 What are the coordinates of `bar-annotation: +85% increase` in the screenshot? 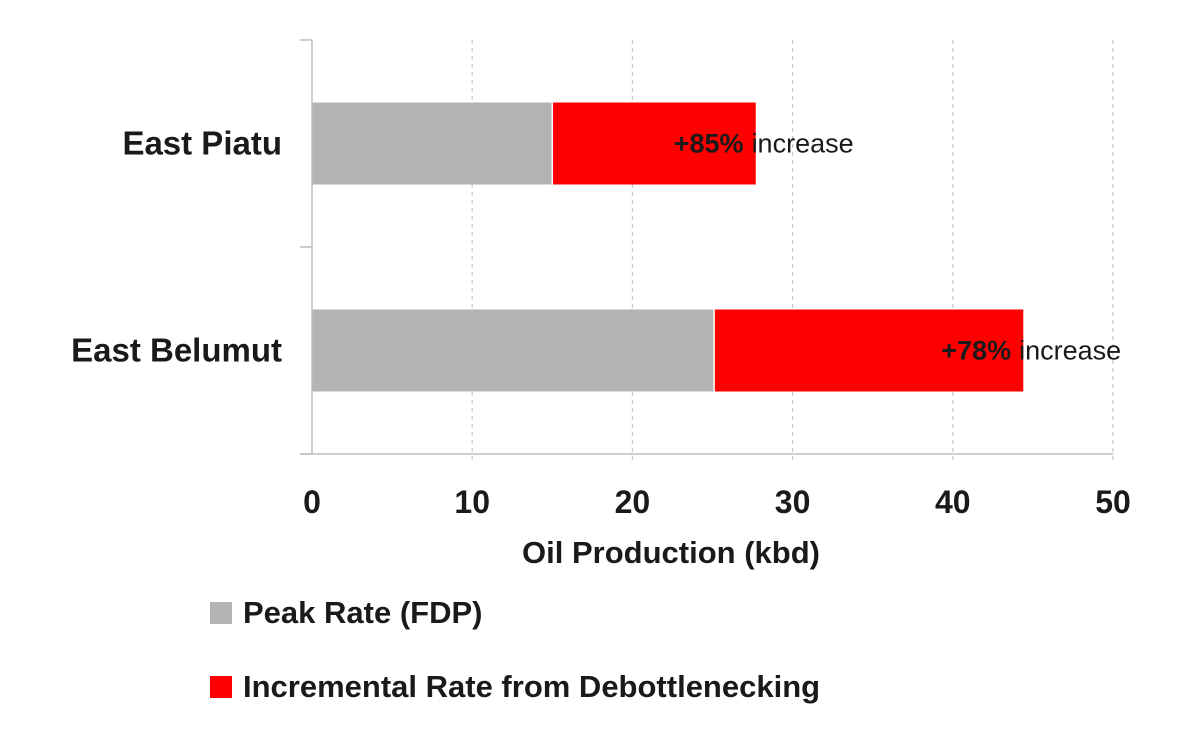 It's located at (764, 144).